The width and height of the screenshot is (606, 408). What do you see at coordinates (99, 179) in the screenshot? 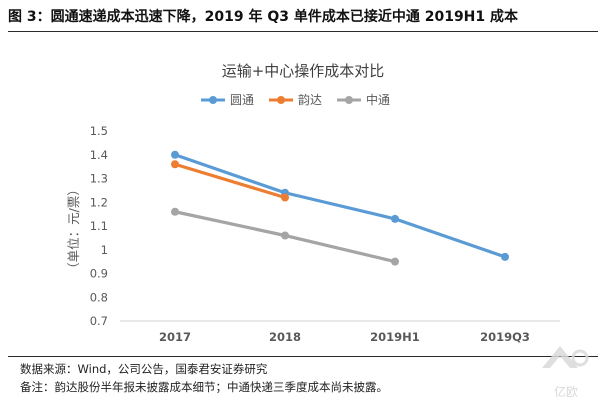
I see `y-tick-label: 1.3` at bounding box center [99, 179].